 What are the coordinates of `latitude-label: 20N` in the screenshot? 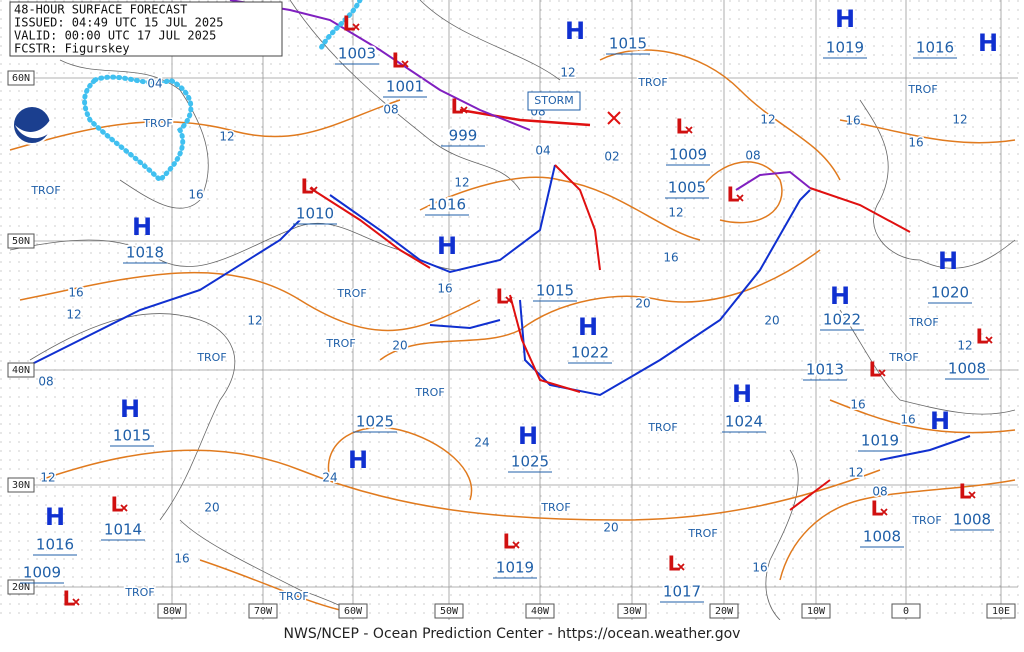 It's located at (21, 587).